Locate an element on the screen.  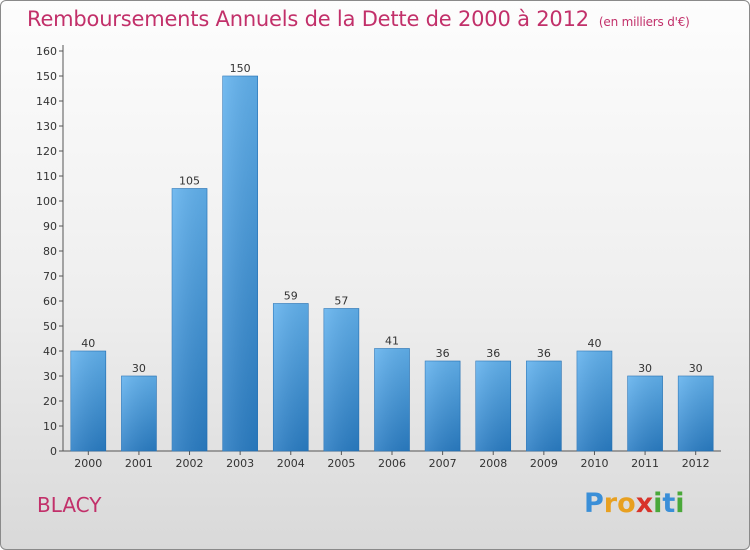
y-tick-label: 150 is located at coordinates (46, 76).